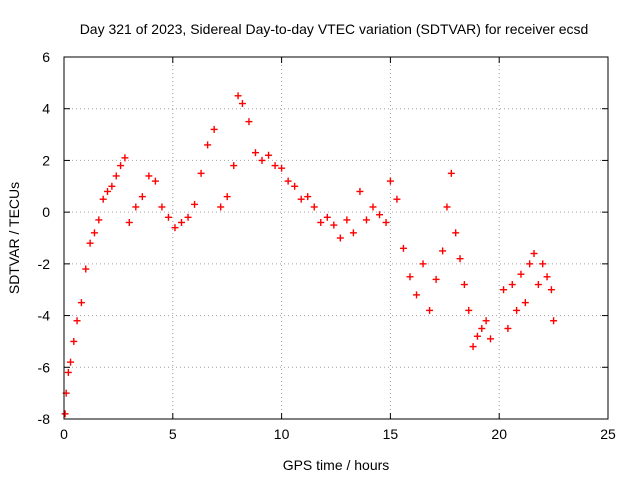 Image resolution: width=640 pixels, height=480 pixels. I want to click on y-axis-label: SDTVAR / TECUs, so click(14, 238).